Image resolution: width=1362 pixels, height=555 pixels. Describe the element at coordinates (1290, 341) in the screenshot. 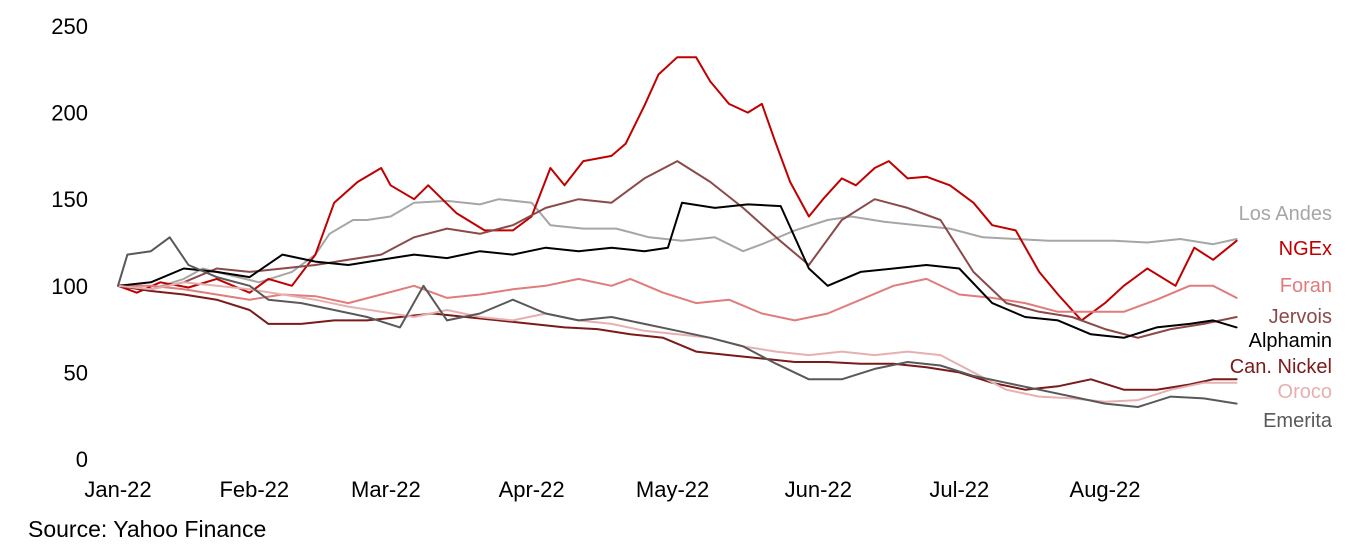

I see `series-label: Alphamin` at that location.